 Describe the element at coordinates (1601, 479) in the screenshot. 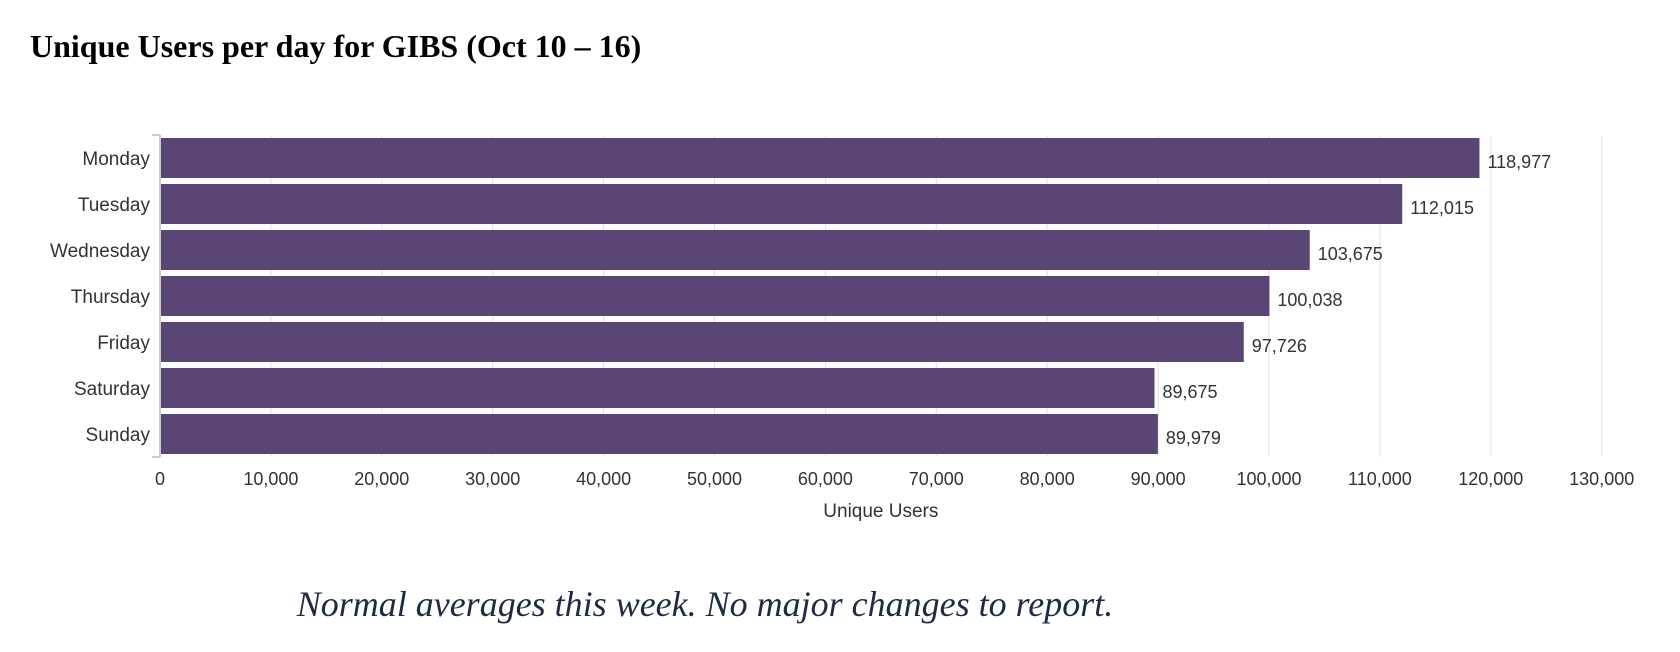

I see `x-tick-label: 130,000` at that location.